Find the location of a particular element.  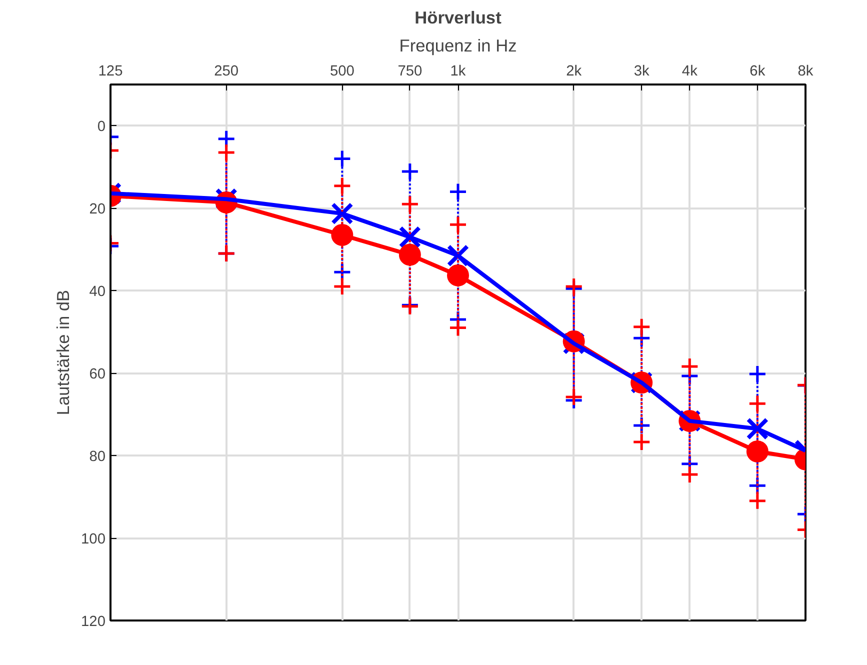

x-tick-label: 2k is located at coordinates (574, 72).